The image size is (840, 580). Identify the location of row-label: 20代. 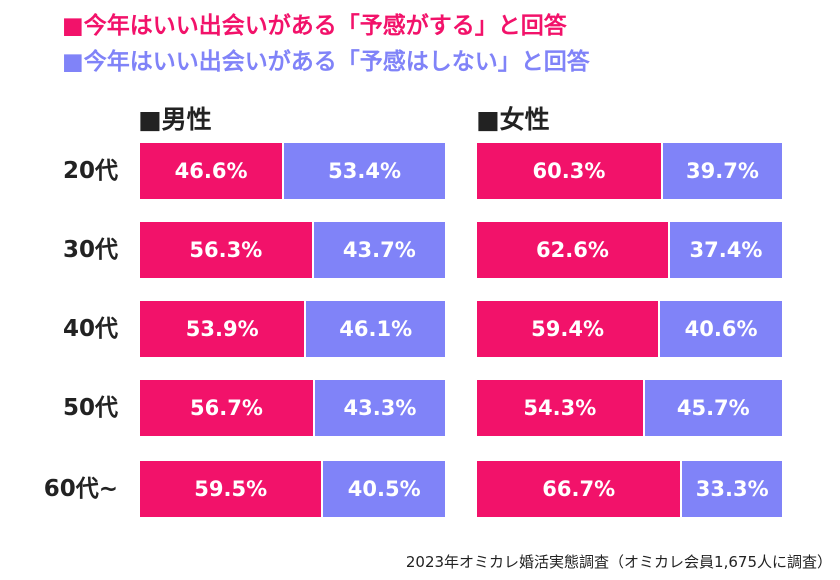
(90, 171).